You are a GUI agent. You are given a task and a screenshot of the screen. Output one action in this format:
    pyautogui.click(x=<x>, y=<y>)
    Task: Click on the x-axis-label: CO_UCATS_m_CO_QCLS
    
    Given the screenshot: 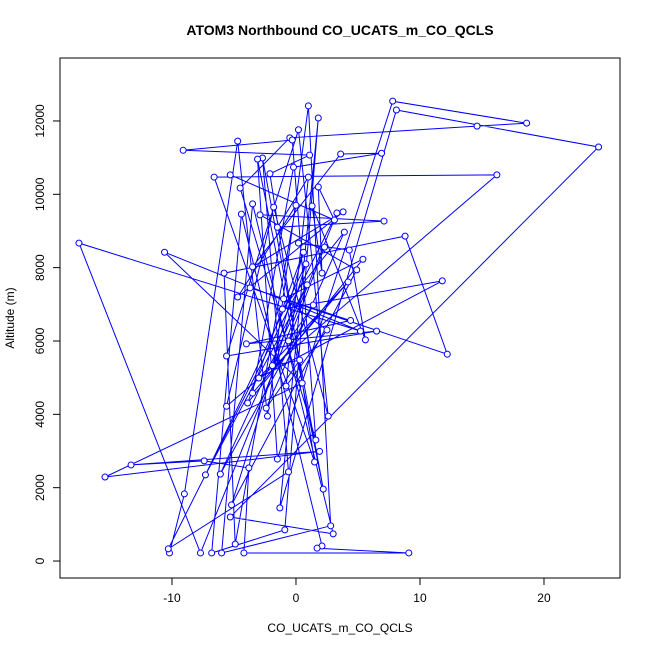 What is the action you would take?
    pyautogui.click(x=339, y=628)
    